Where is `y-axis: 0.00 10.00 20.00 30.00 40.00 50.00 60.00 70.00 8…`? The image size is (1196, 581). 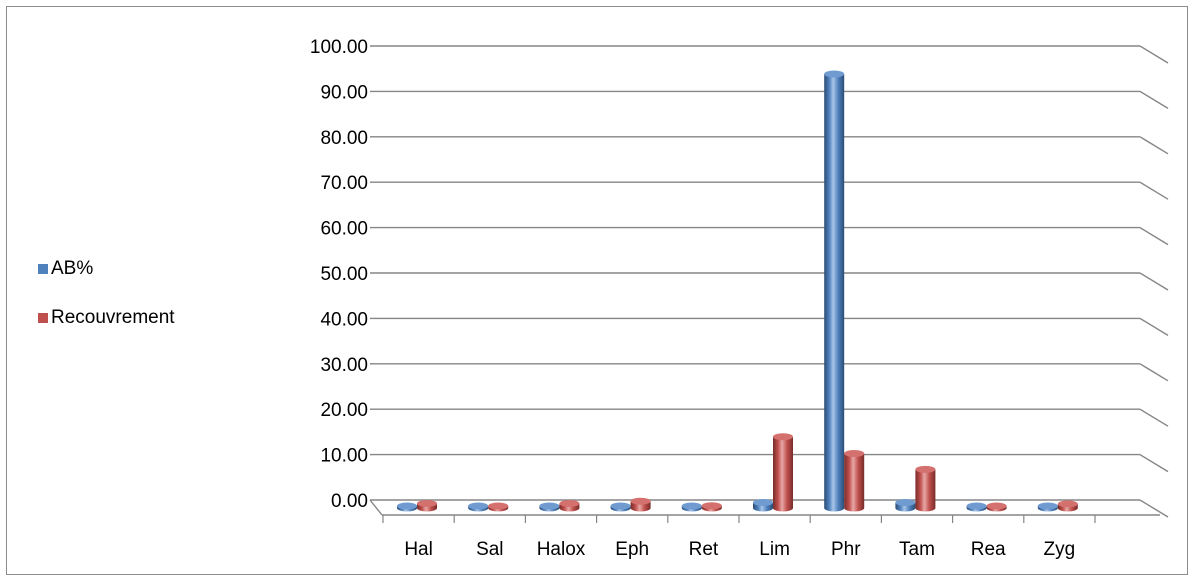
y-axis: 0.00 10.00 20.00 30.00 40.00 50.00 60.00 70.00 8… is located at coordinates (341, 274).